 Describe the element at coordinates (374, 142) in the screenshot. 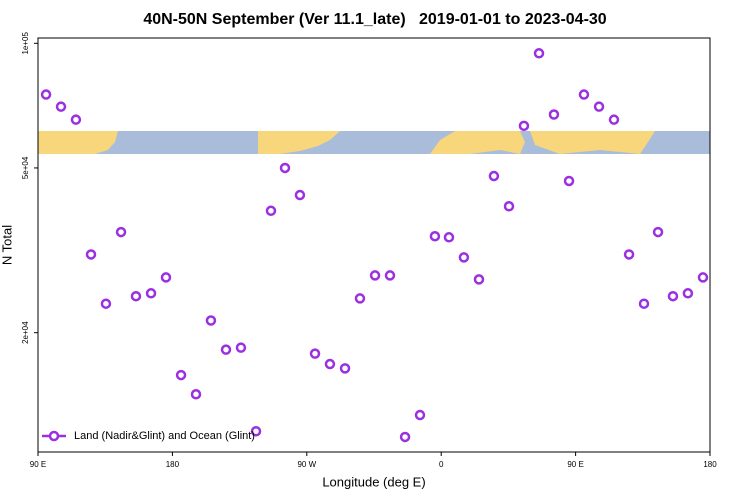

I see `map-band` at that location.